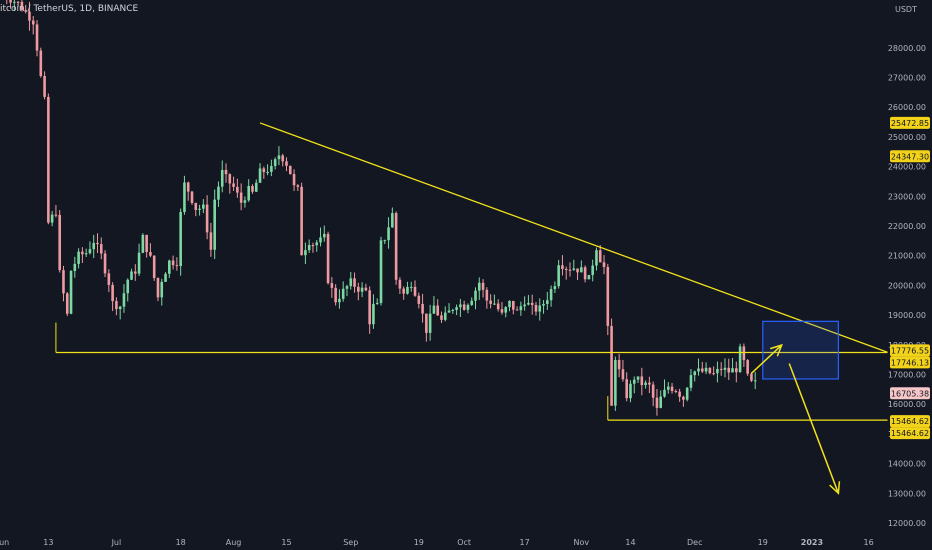 The height and width of the screenshot is (550, 932). What do you see at coordinates (906, 9) in the screenshot?
I see `currency-label: USDT` at bounding box center [906, 9].